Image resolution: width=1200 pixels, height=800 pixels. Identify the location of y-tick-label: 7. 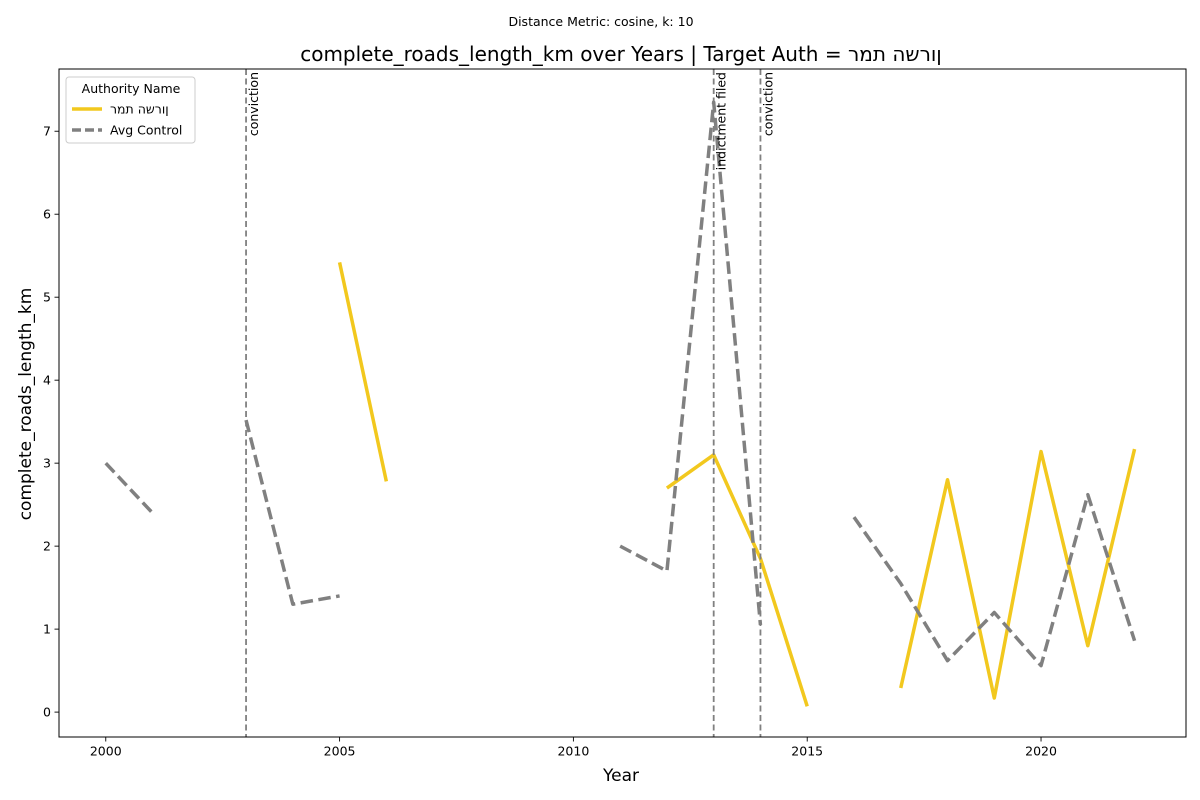
(47, 131).